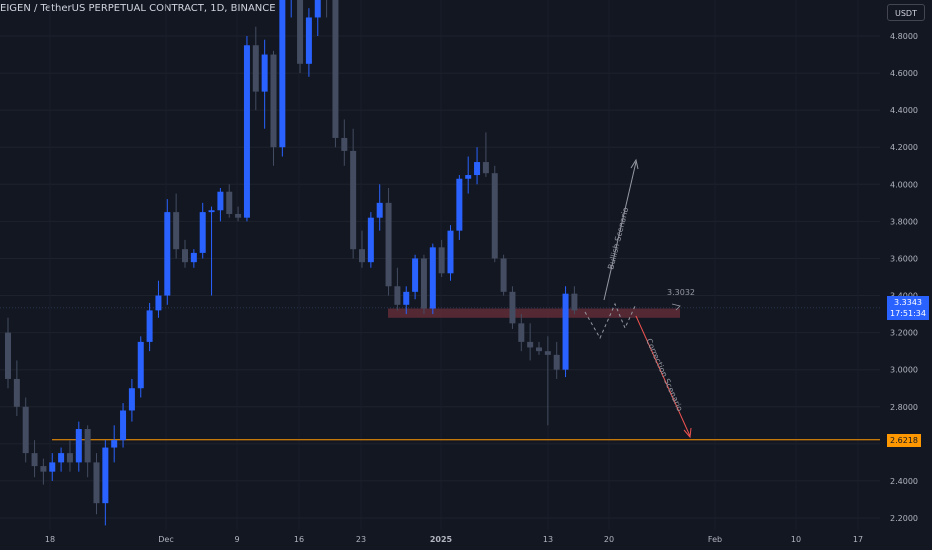  What do you see at coordinates (50, 539) in the screenshot?
I see `x-tick-label: 18` at bounding box center [50, 539].